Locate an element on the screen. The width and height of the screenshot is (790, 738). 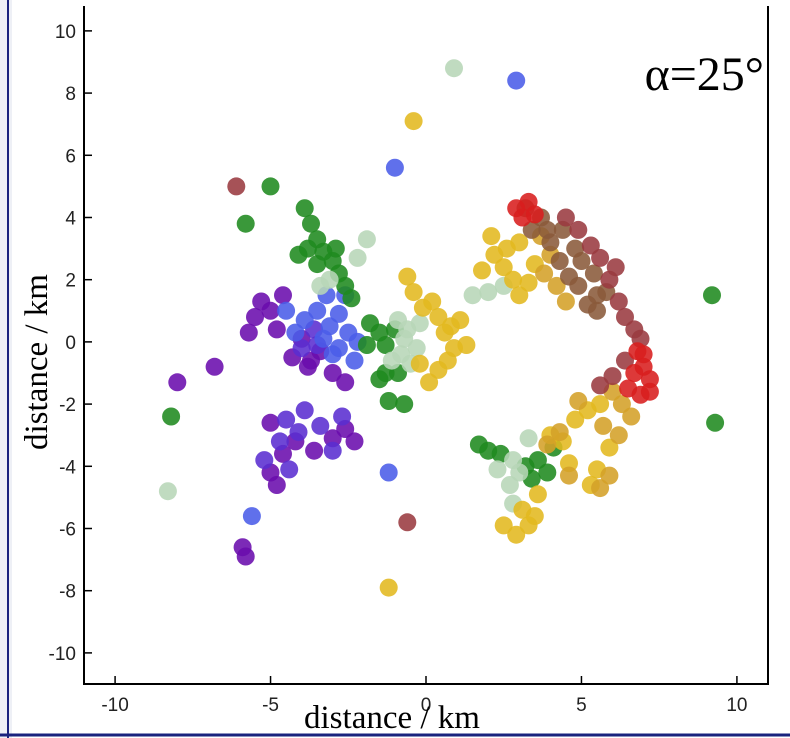
x-axis-title: distance / km is located at coordinates (392, 718).